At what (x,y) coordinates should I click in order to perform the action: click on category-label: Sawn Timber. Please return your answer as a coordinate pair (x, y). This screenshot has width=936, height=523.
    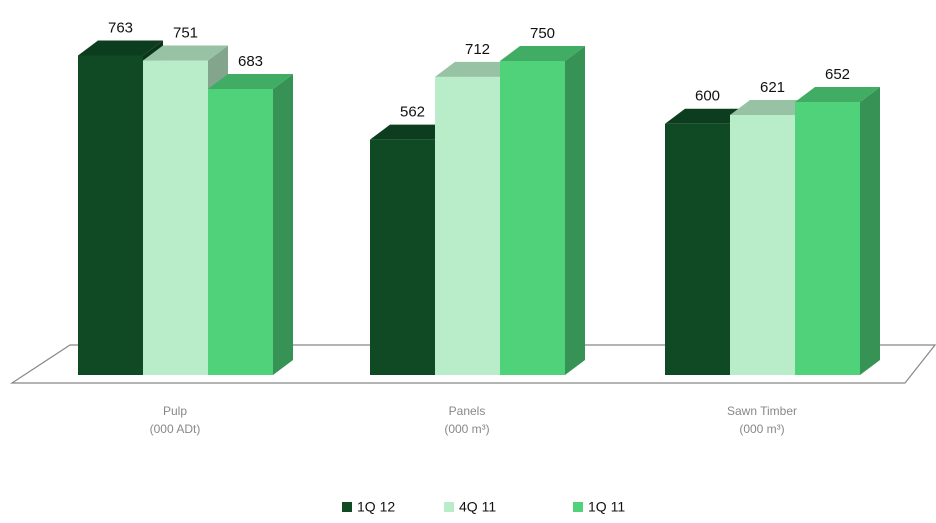
    Looking at the image, I should click on (762, 411).